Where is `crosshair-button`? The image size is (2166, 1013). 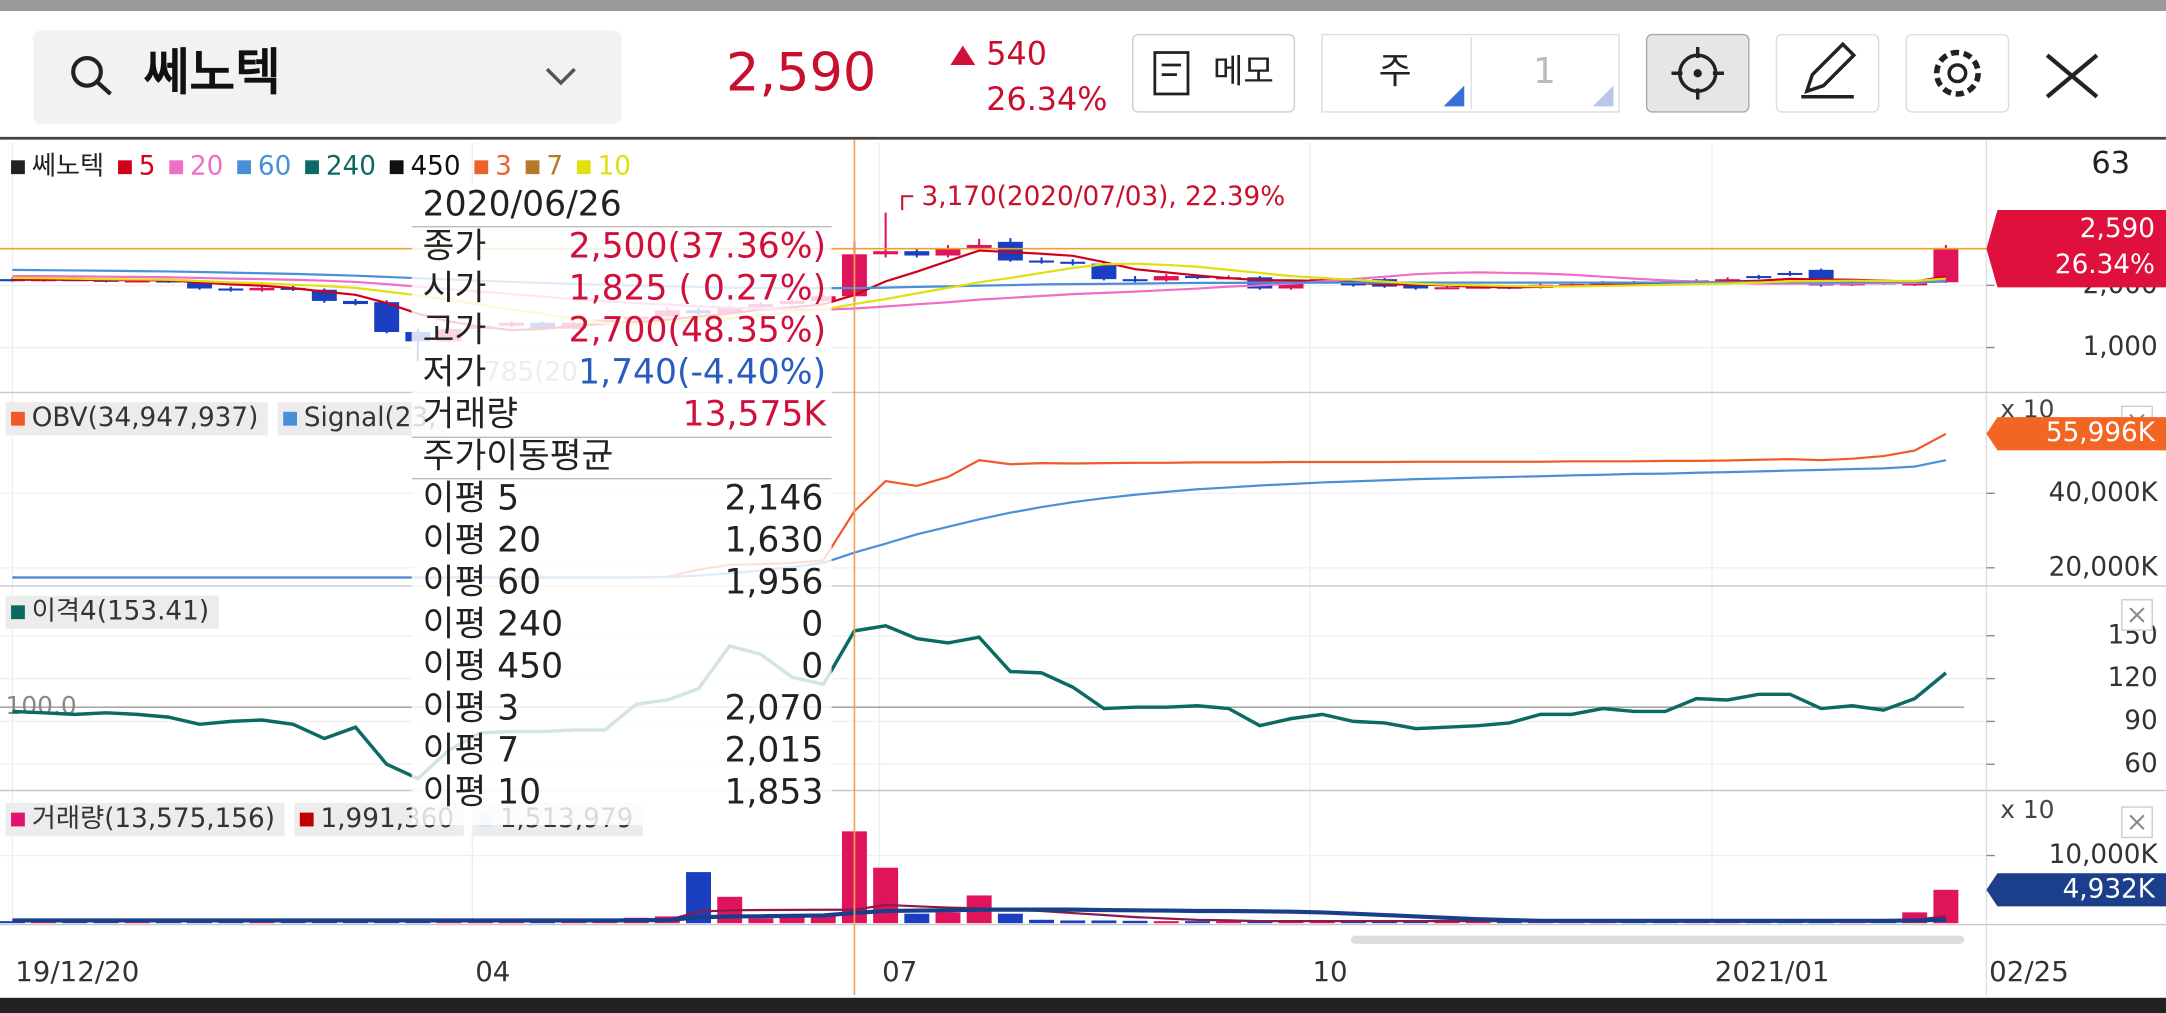 crosshair-button is located at coordinates (1697, 73).